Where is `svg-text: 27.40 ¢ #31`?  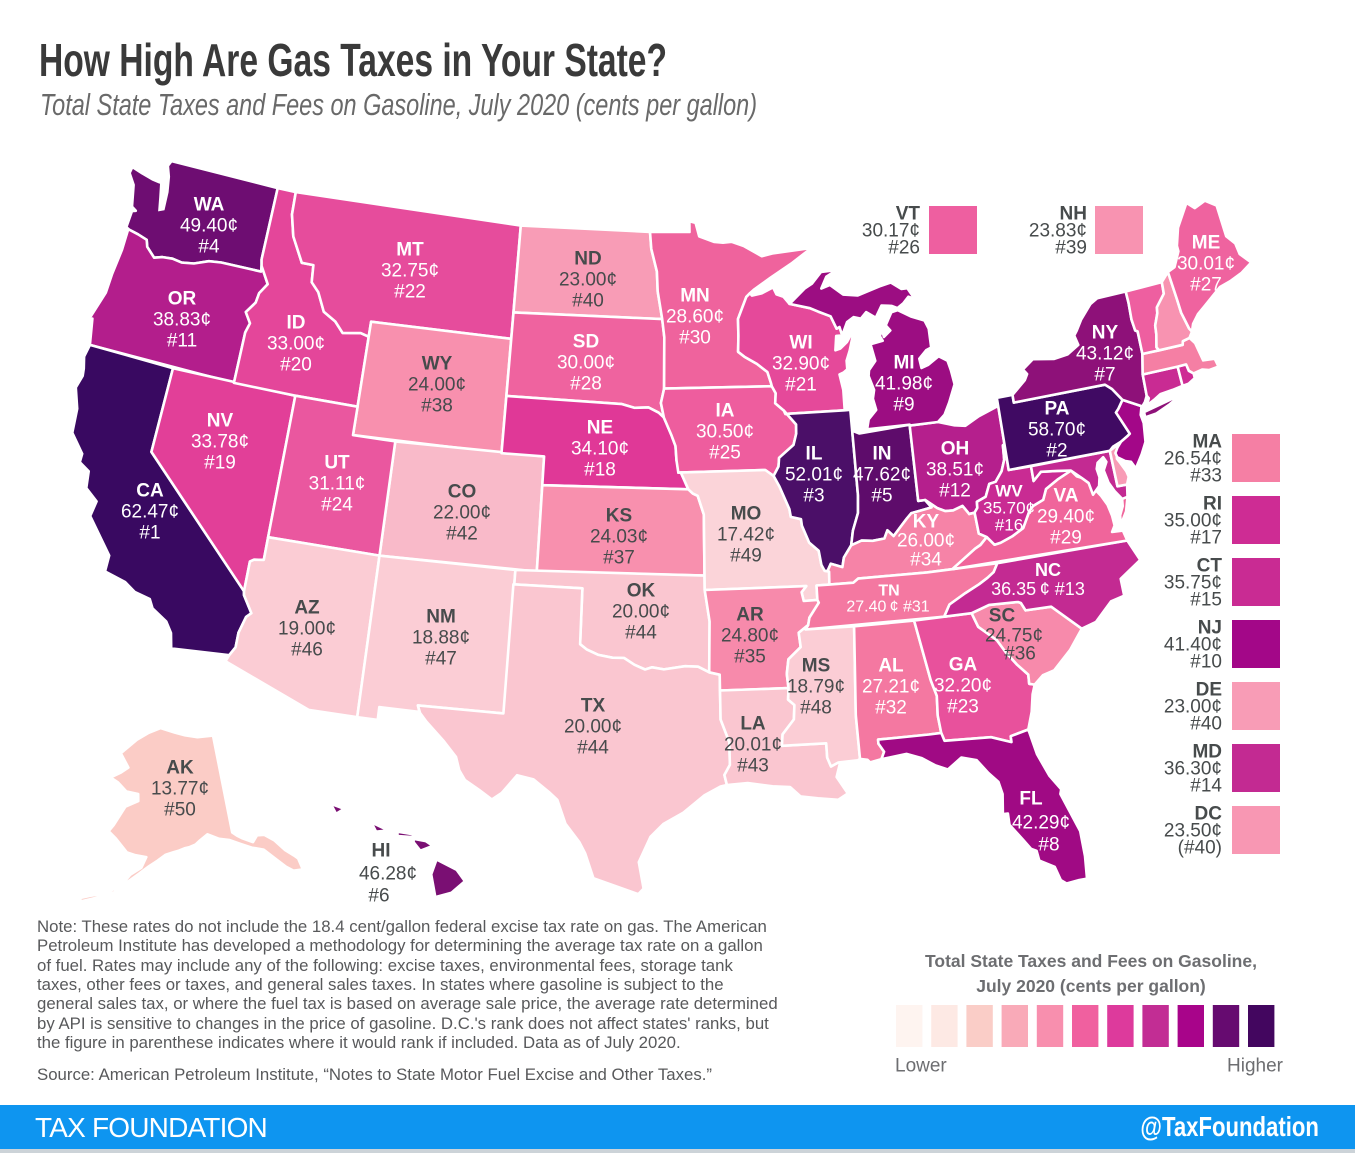
svg-text: 27.40 ¢ #31 is located at coordinates (887, 607).